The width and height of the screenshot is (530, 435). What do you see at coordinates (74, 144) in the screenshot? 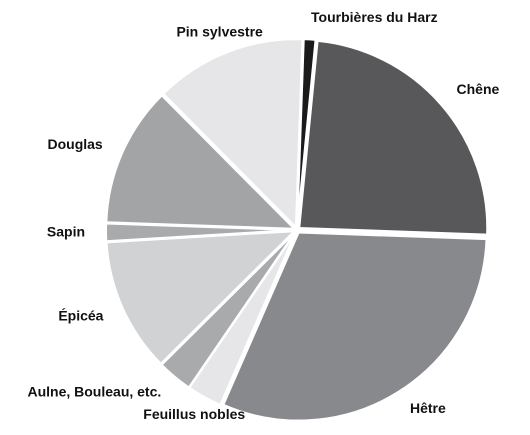
I see `slice-label: Douglas` at bounding box center [74, 144].